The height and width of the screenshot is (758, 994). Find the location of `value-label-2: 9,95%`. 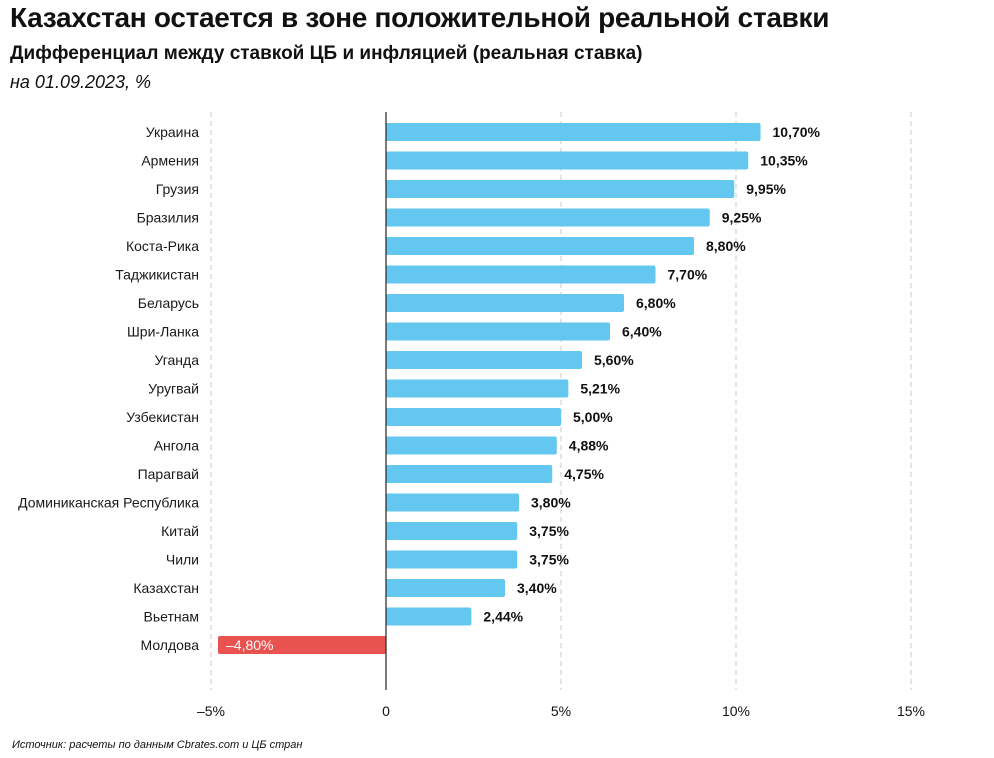

value-label-2: 9,95% is located at coordinates (766, 189).